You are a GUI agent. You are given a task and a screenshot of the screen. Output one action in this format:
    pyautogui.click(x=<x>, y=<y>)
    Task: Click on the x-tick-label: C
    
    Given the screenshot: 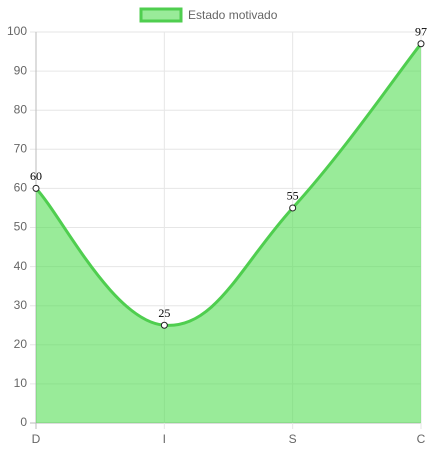 What is the action you would take?
    pyautogui.click(x=421, y=439)
    